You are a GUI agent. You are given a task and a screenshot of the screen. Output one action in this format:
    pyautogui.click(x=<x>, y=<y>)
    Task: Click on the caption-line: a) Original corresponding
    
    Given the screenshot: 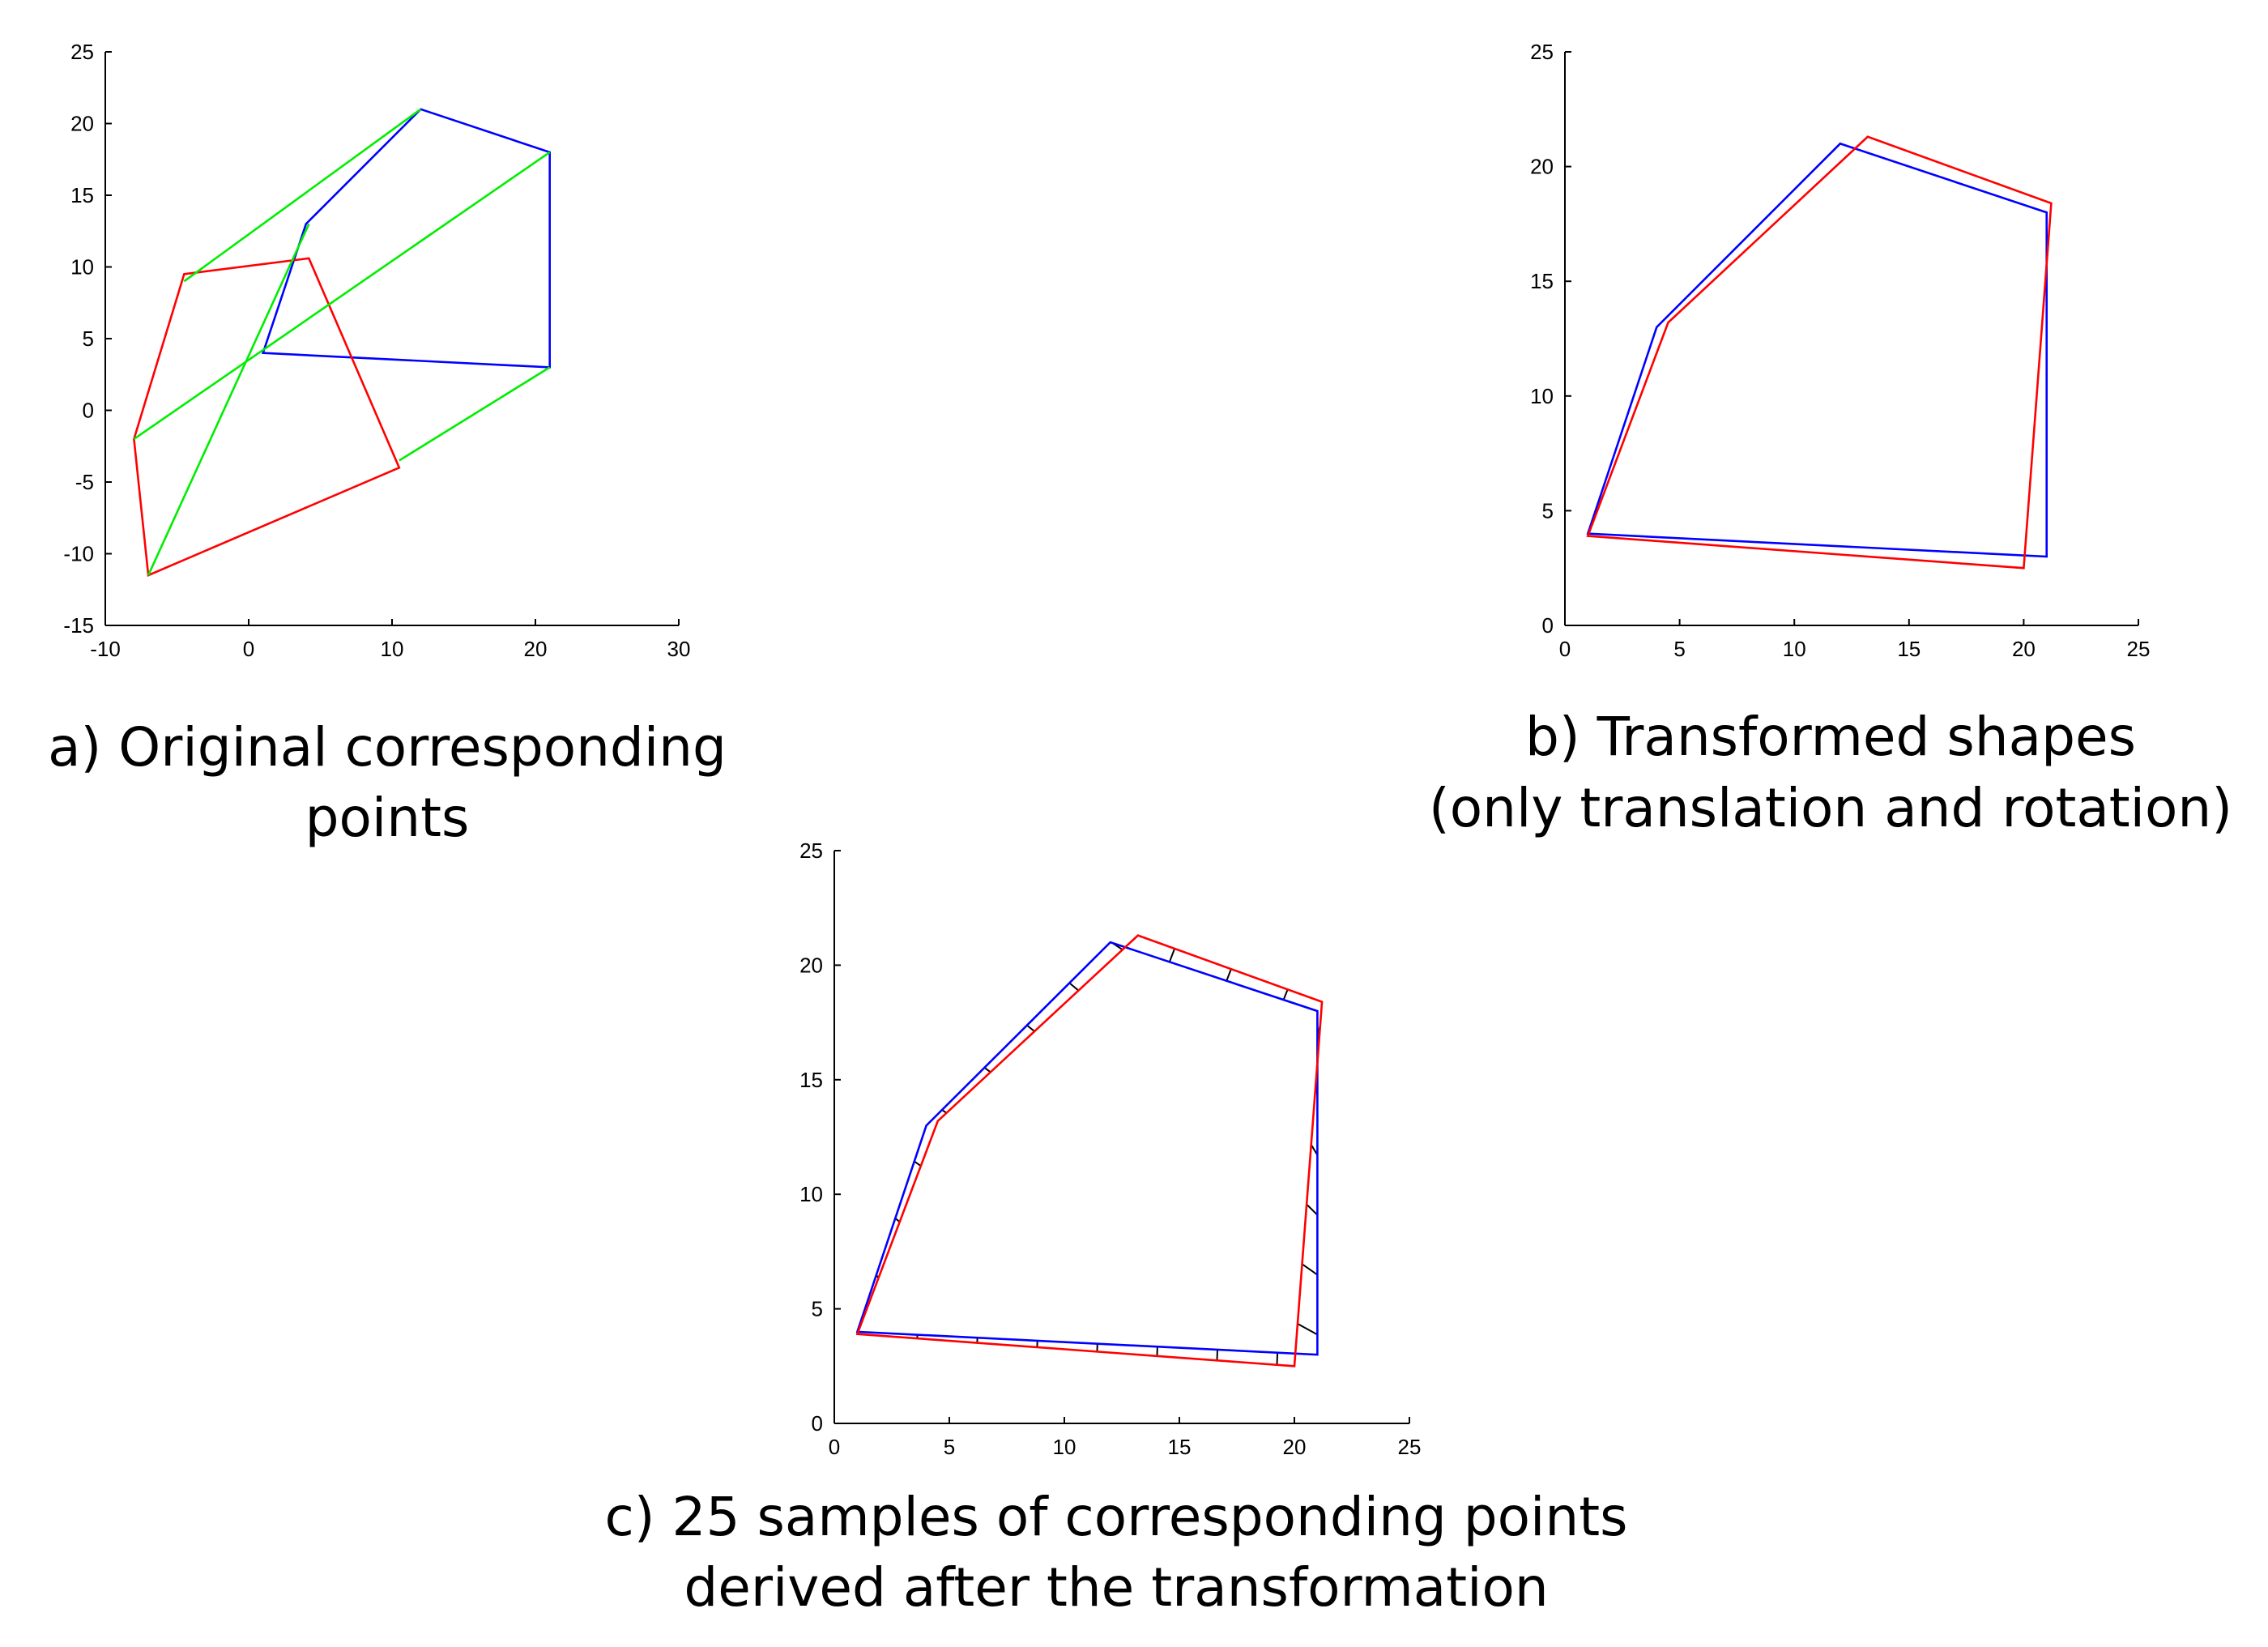 What is the action you would take?
    pyautogui.click(x=387, y=747)
    